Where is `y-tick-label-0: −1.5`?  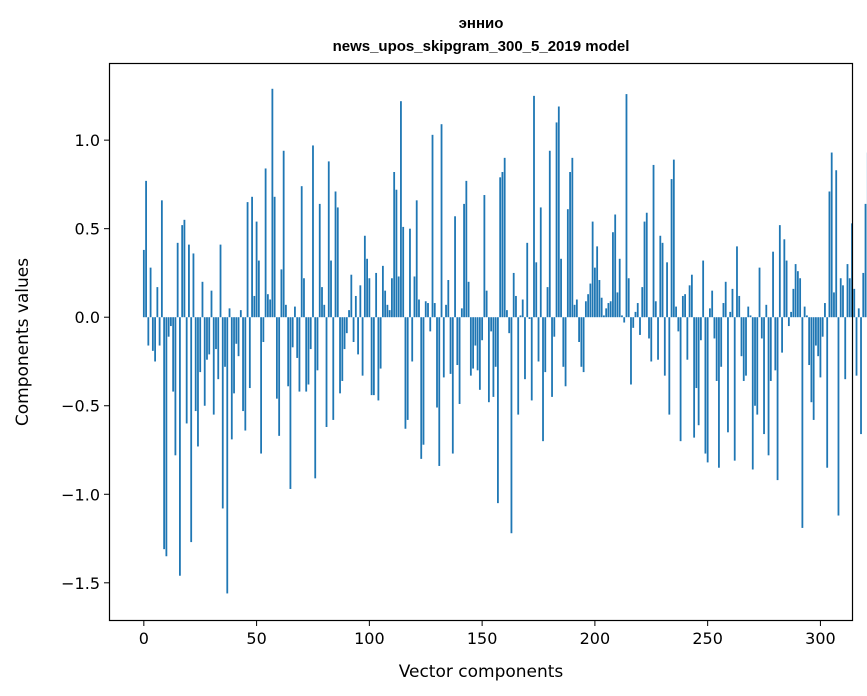 y-tick-label-0: −1.5 is located at coordinates (80, 583).